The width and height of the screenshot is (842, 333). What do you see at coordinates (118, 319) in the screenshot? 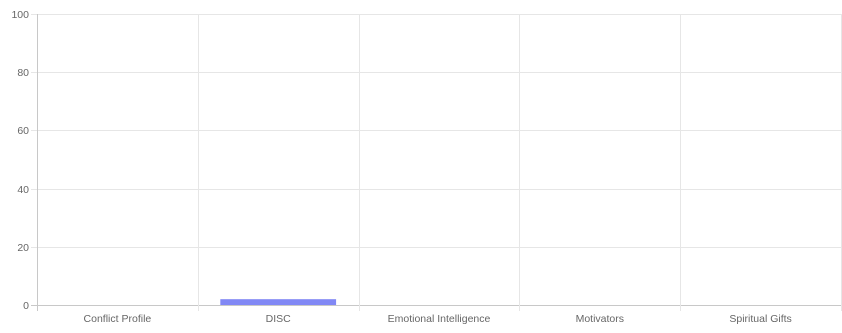
I see `x-tick-label: Conflict Profile` at bounding box center [118, 319].